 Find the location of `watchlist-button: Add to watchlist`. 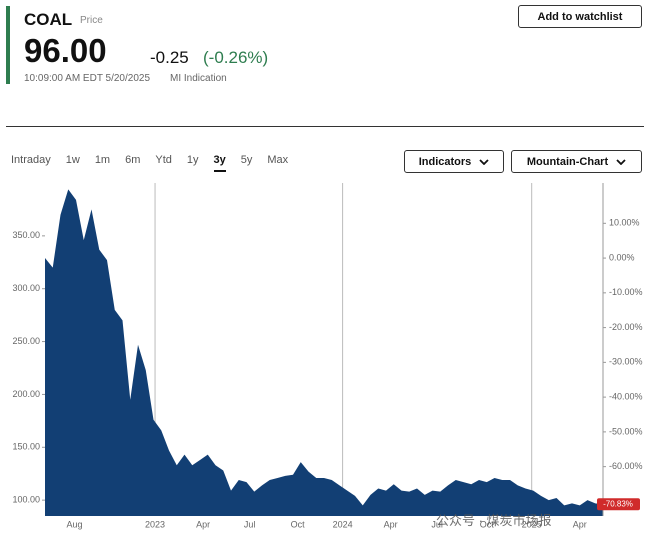

watchlist-button: Add to watchlist is located at coordinates (580, 16).